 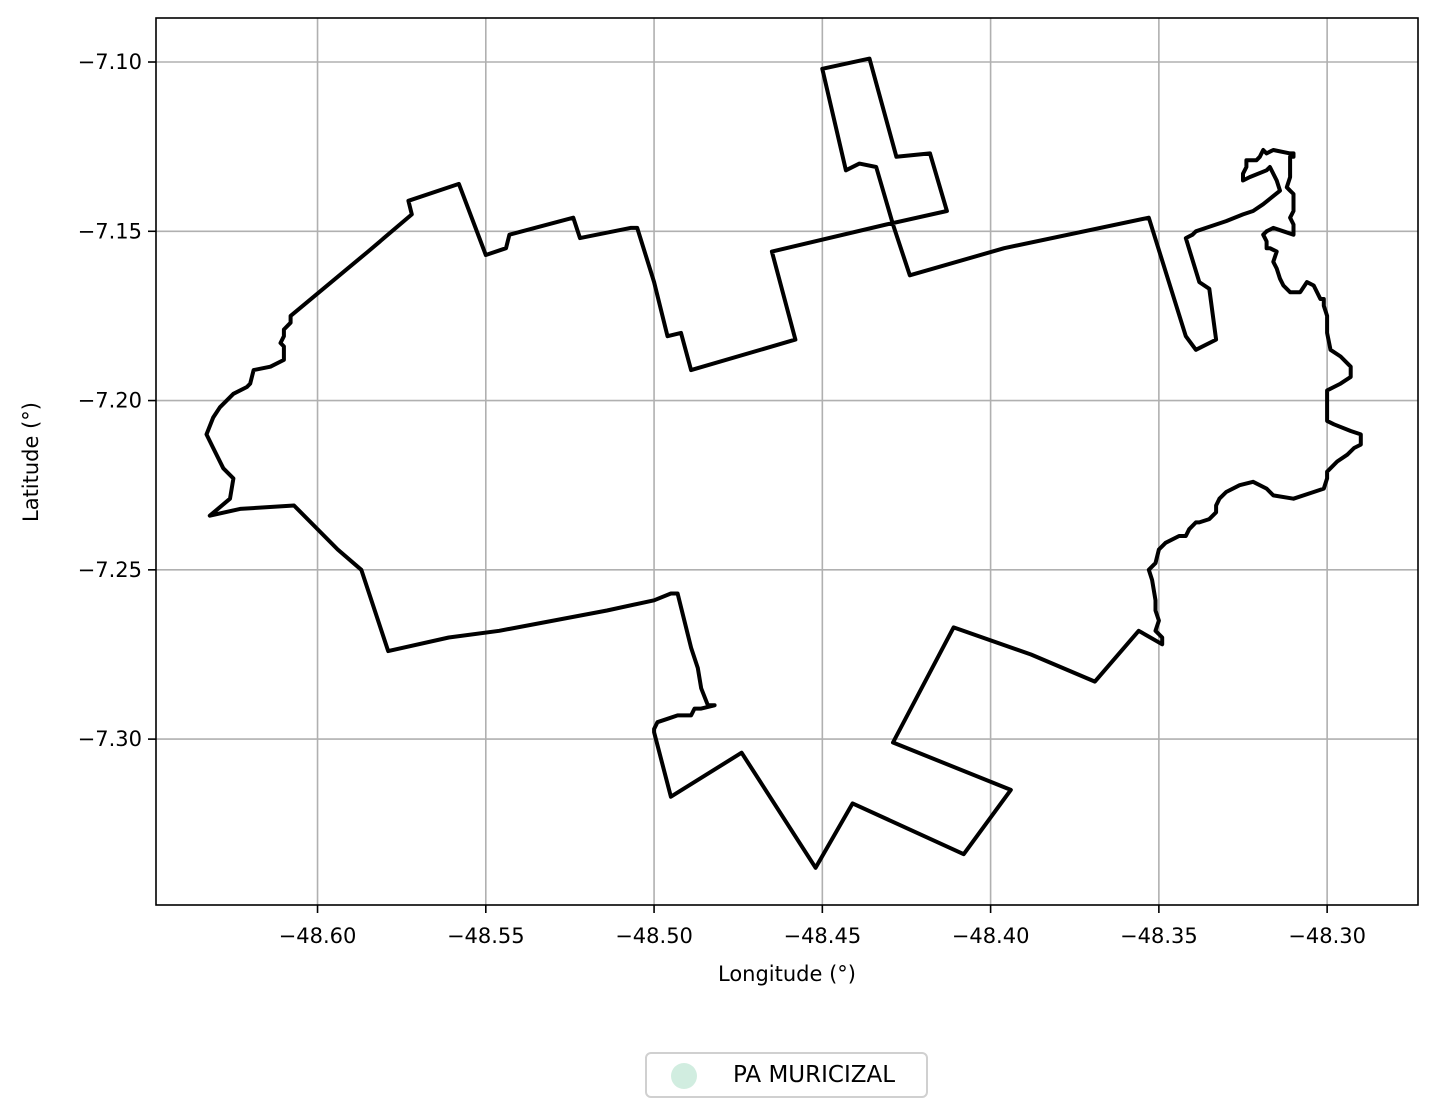 I want to click on y-ticks: −7.10 −7.15 −7.20 −7.25 −7.30, so click(x=117, y=400).